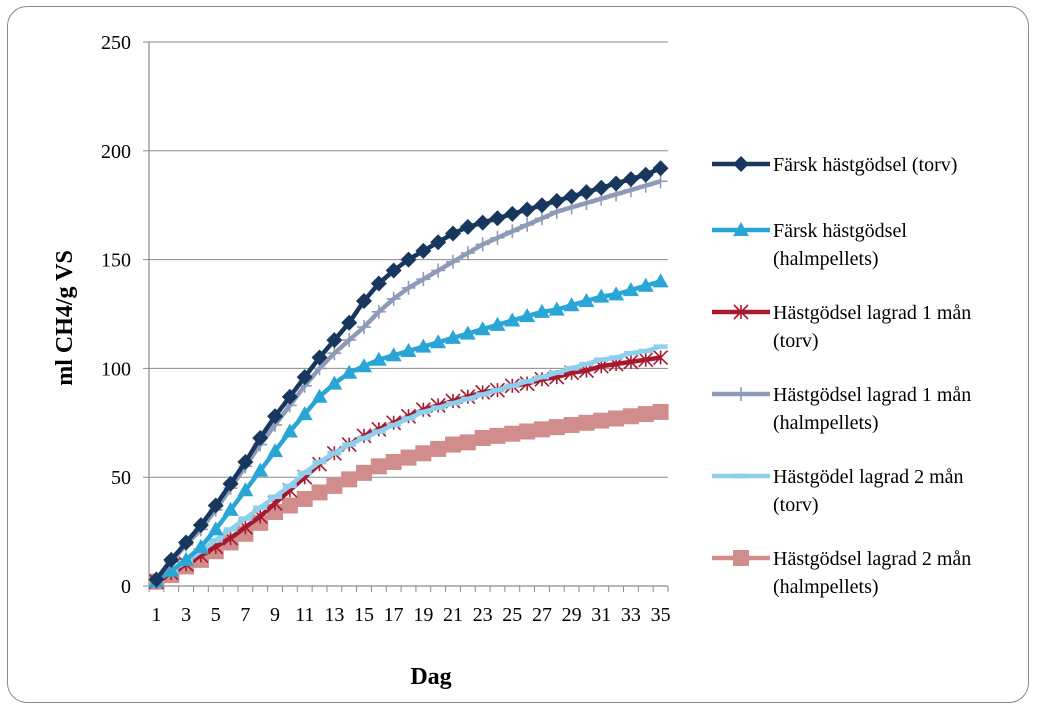 The image size is (1038, 711). I want to click on x-tick-label: 25, so click(512, 615).